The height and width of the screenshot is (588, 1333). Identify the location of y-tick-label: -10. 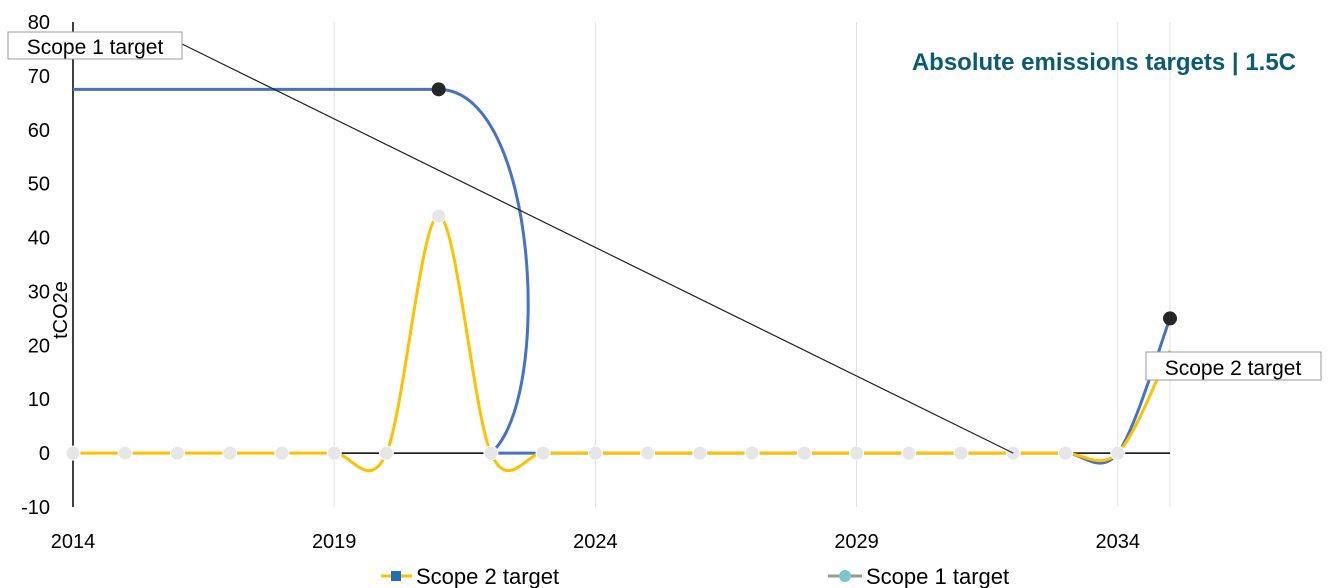
(35, 508).